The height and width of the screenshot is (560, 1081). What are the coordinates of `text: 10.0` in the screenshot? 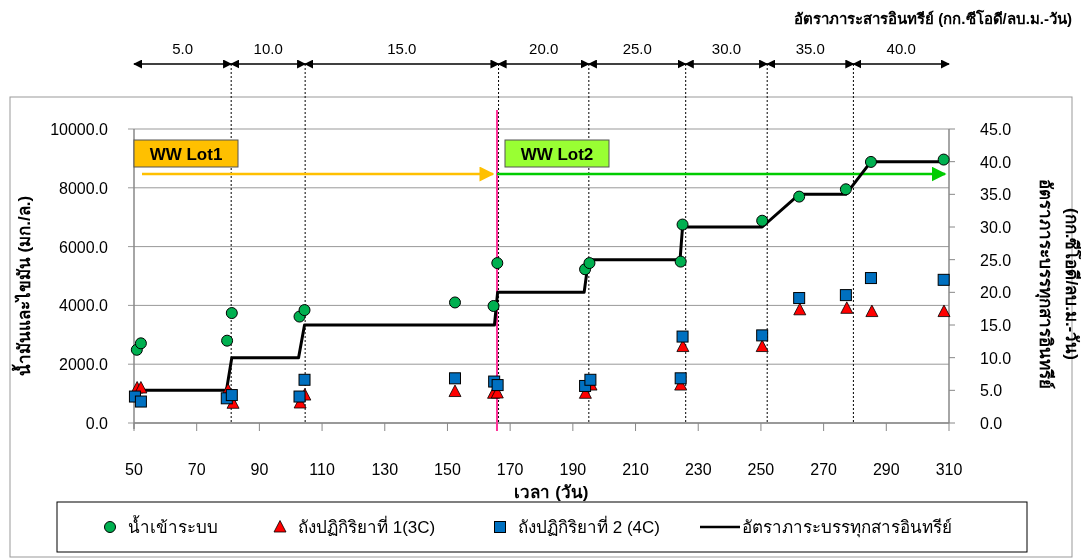 It's located at (268, 48).